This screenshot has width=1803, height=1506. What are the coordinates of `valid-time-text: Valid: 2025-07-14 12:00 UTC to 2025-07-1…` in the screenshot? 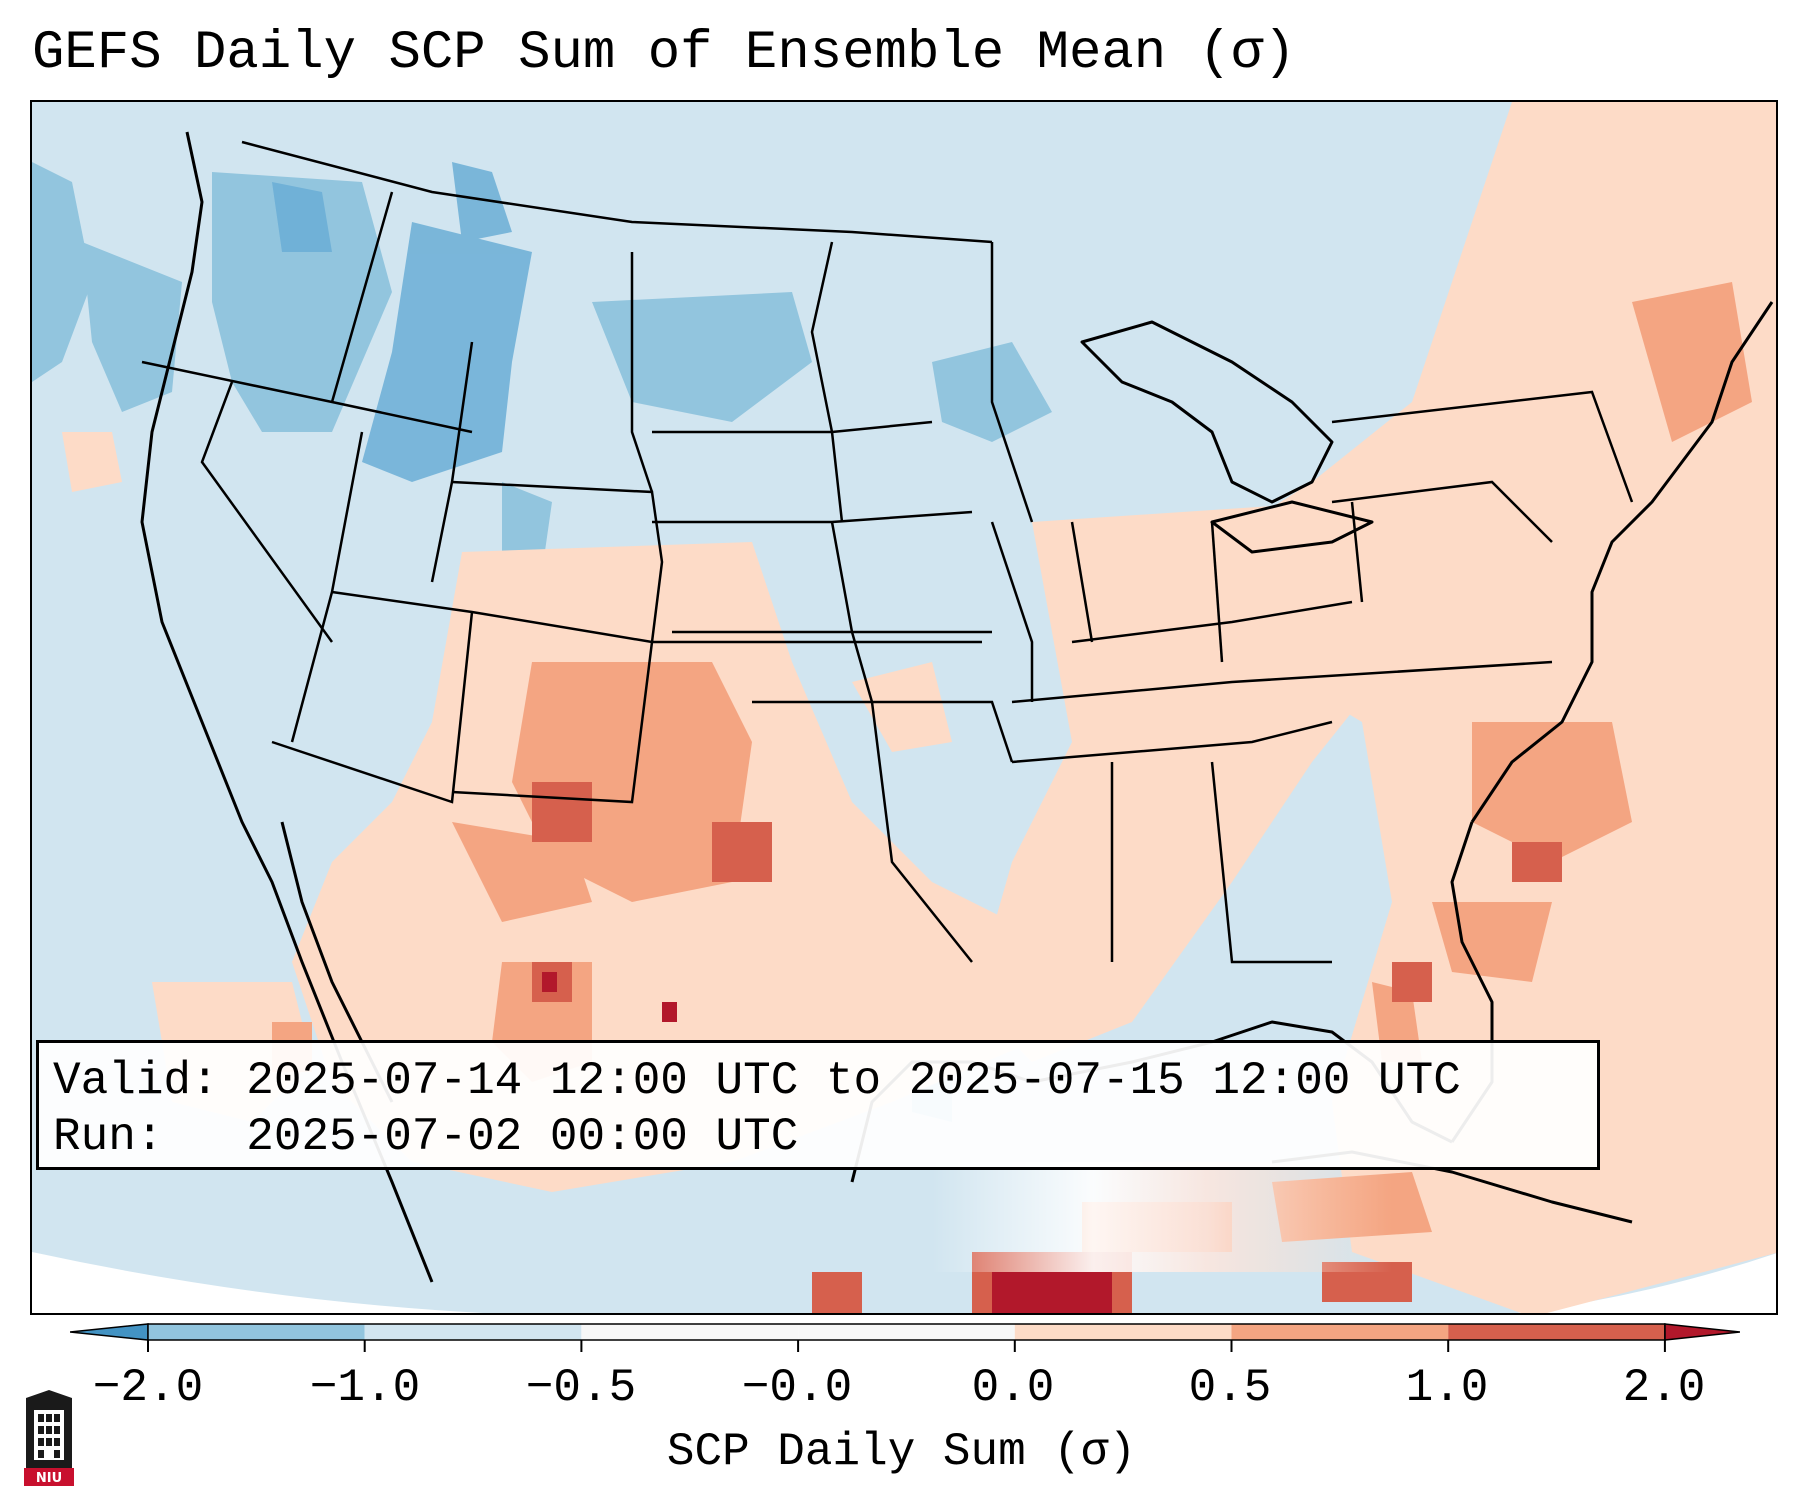 It's located at (757, 1081).